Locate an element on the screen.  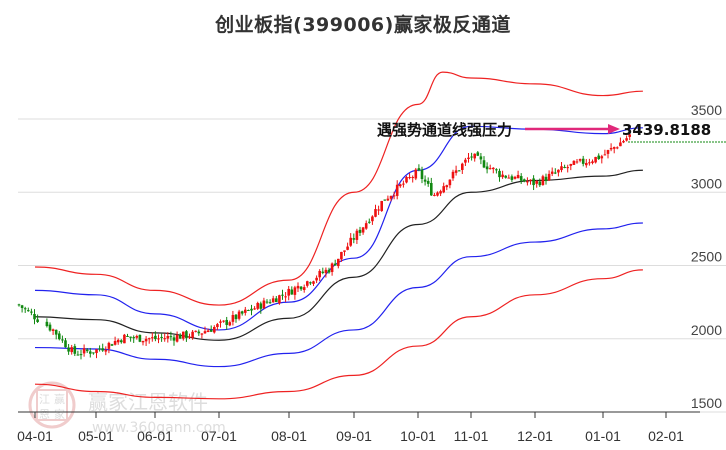
svg-text: 赢 is located at coordinates (59, 399).